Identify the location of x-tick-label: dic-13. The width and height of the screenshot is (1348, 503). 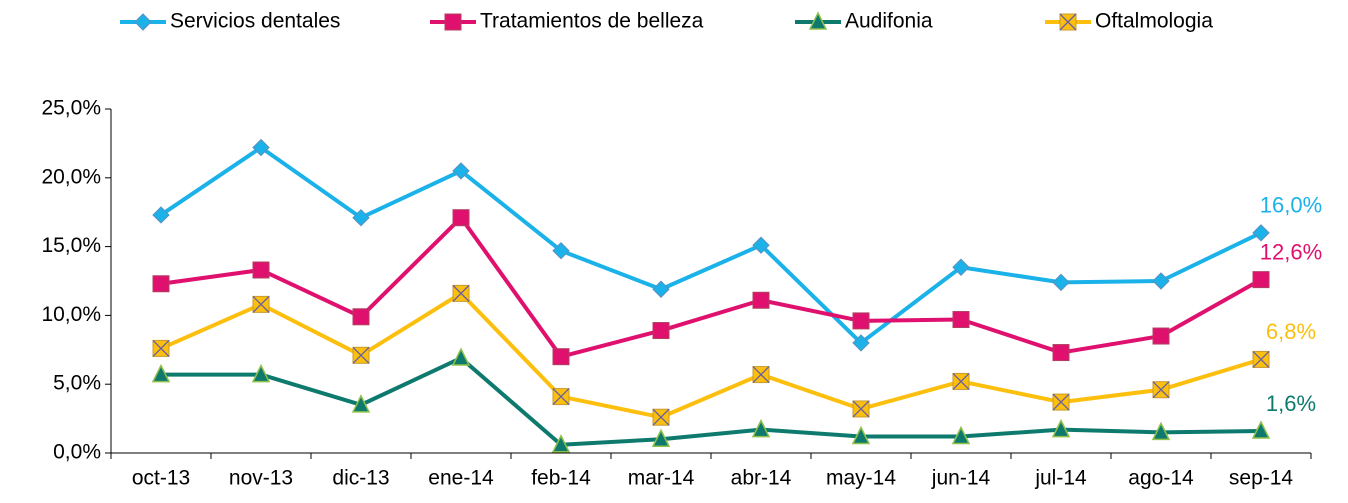
(360, 478).